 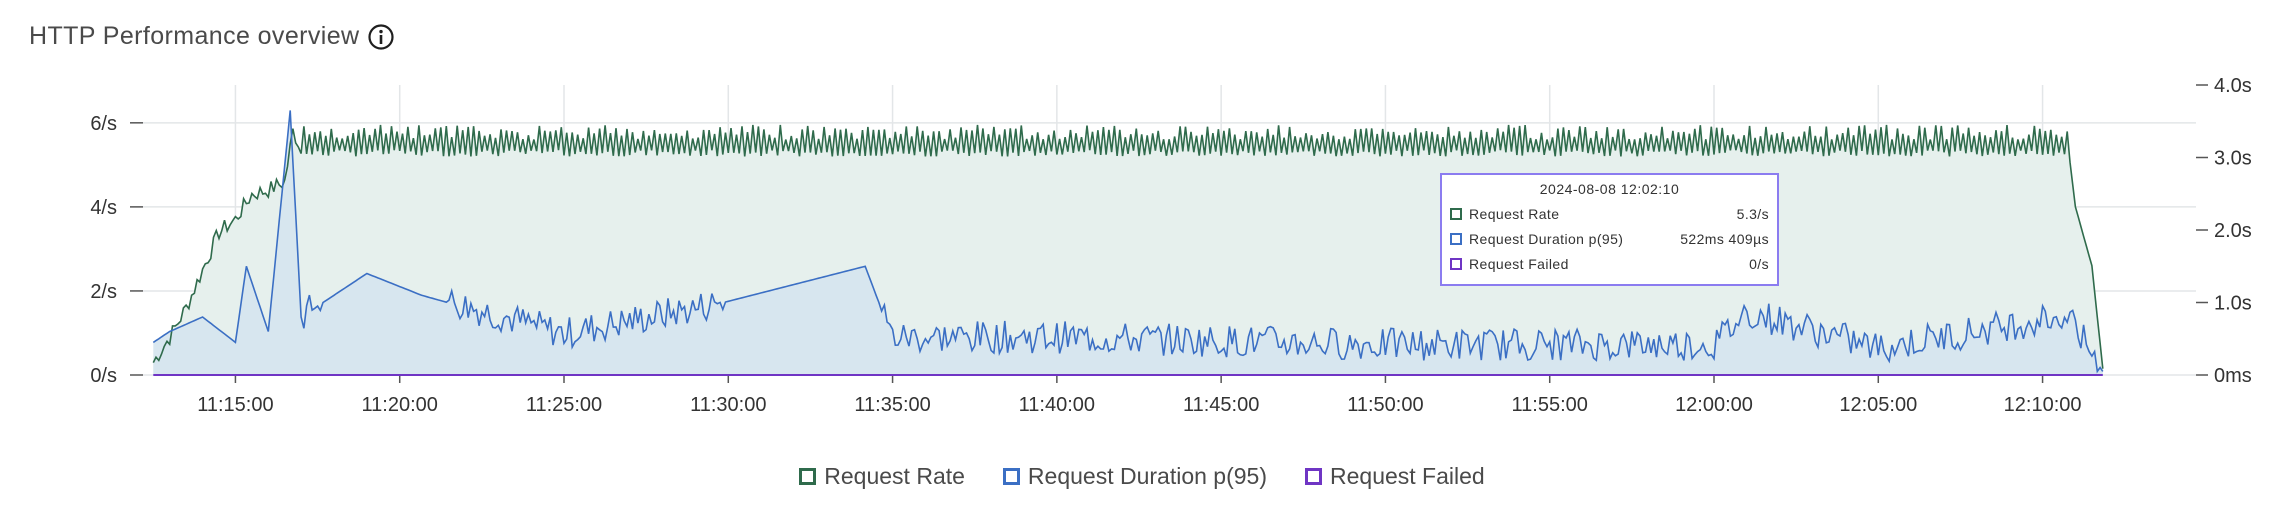 I want to click on request-failed-swatch-icon, so click(x=1456, y=264).